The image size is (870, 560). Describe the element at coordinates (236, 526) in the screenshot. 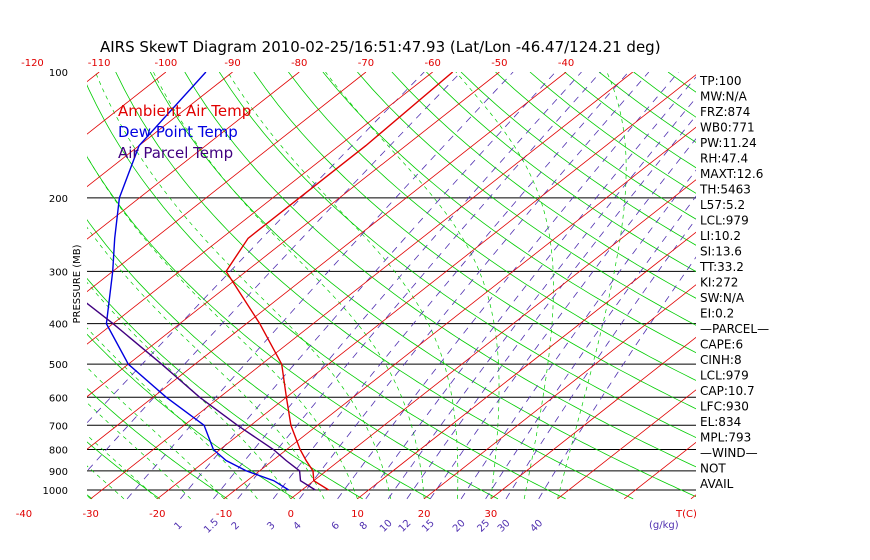

I see `mixing-ratio-tick-label: 2` at that location.